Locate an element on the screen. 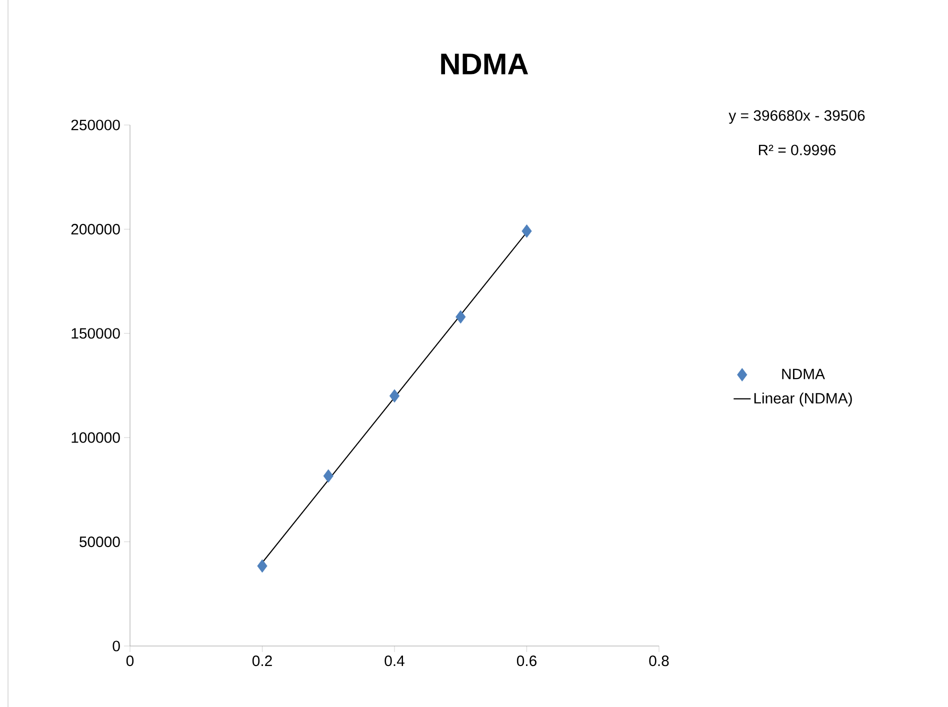 Image resolution: width=948 pixels, height=707 pixels. x-tick-label: 0.2 is located at coordinates (262, 661).